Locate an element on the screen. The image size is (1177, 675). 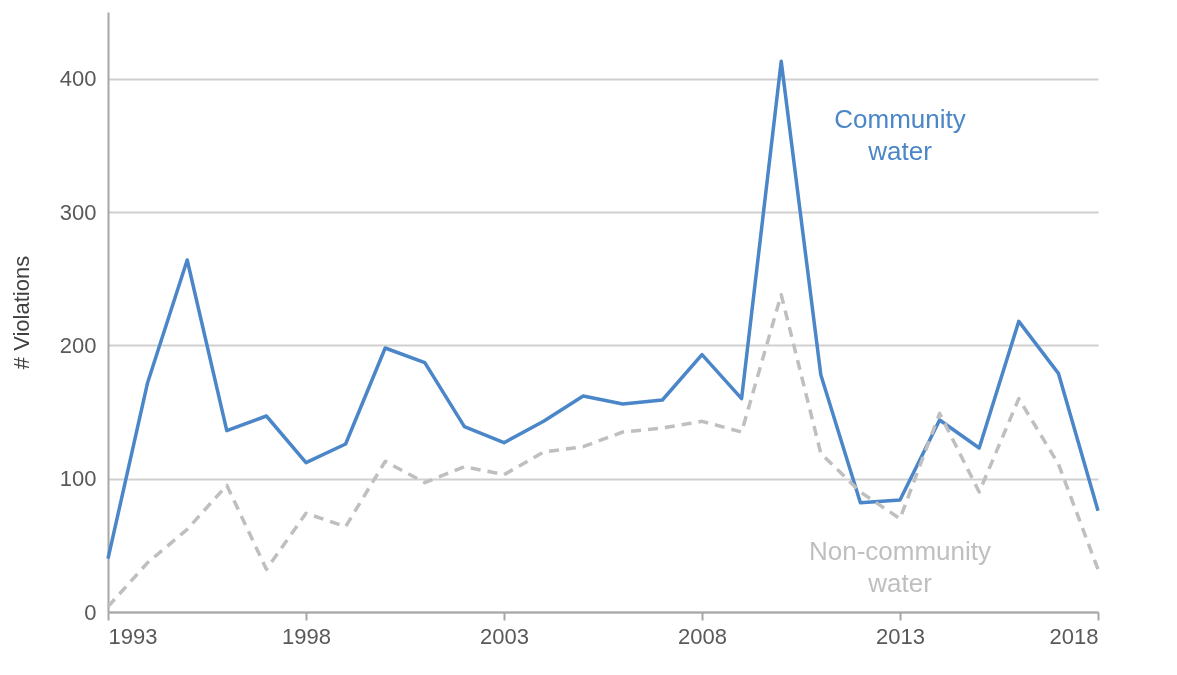
series-label: Non-community water is located at coordinates (900, 567).